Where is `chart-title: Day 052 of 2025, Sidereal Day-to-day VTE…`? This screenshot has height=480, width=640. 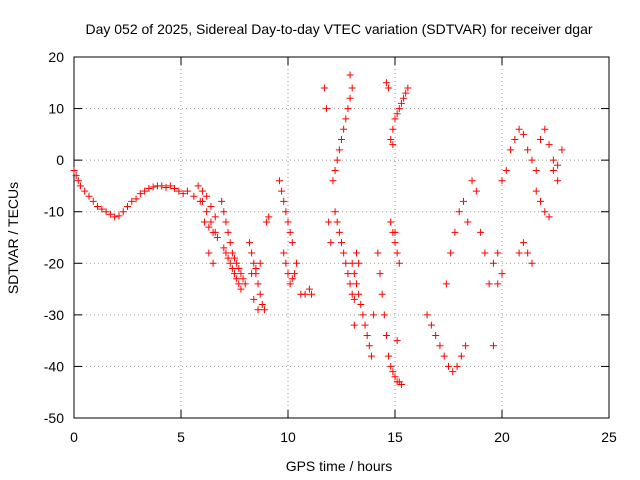 chart-title: Day 052 of 2025, Sidereal Day-to-day VTE… is located at coordinates (338, 29).